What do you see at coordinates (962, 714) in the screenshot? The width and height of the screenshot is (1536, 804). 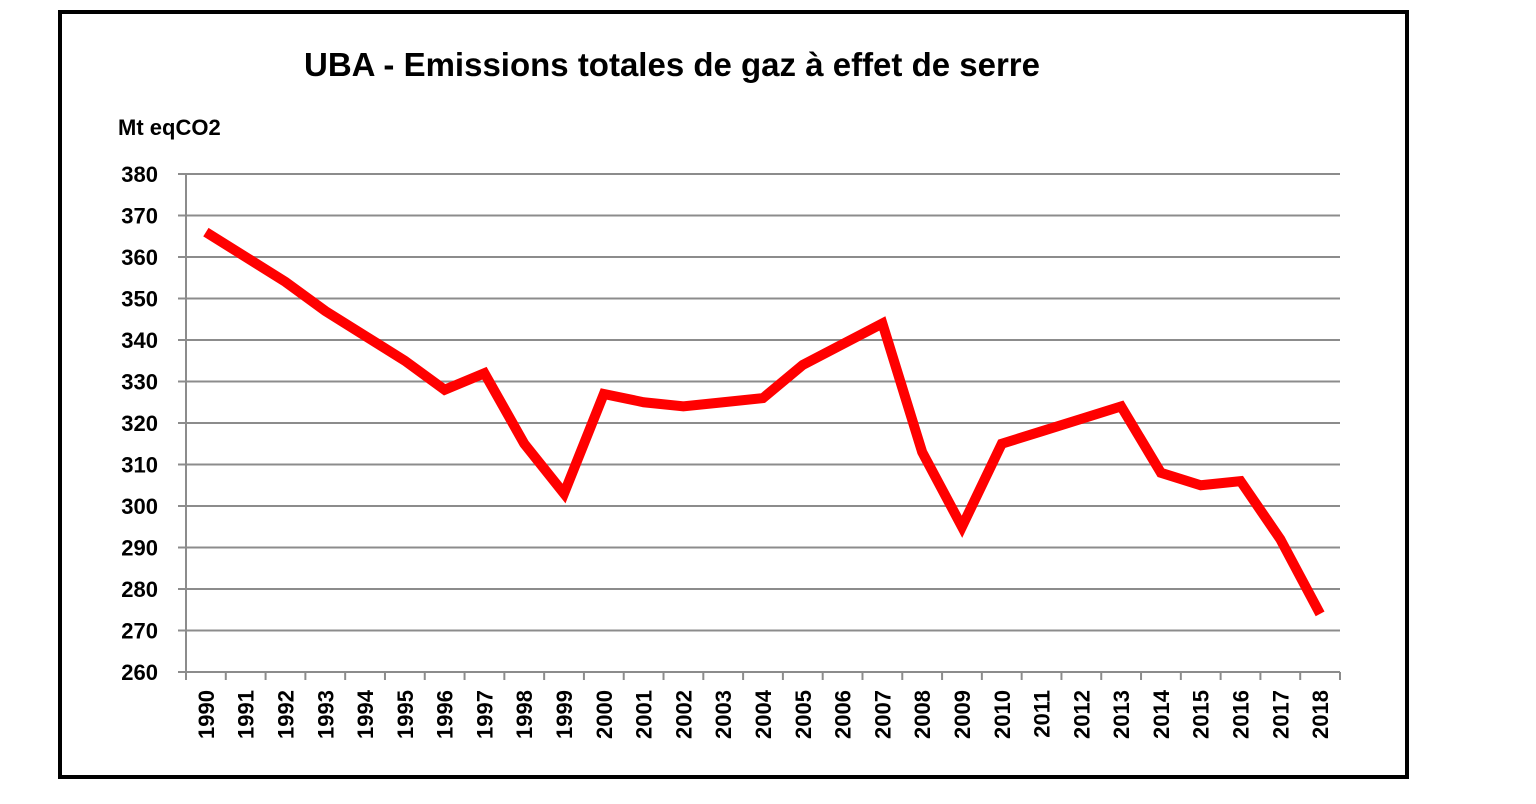 I see `x-tick-label: 2009` at bounding box center [962, 714].